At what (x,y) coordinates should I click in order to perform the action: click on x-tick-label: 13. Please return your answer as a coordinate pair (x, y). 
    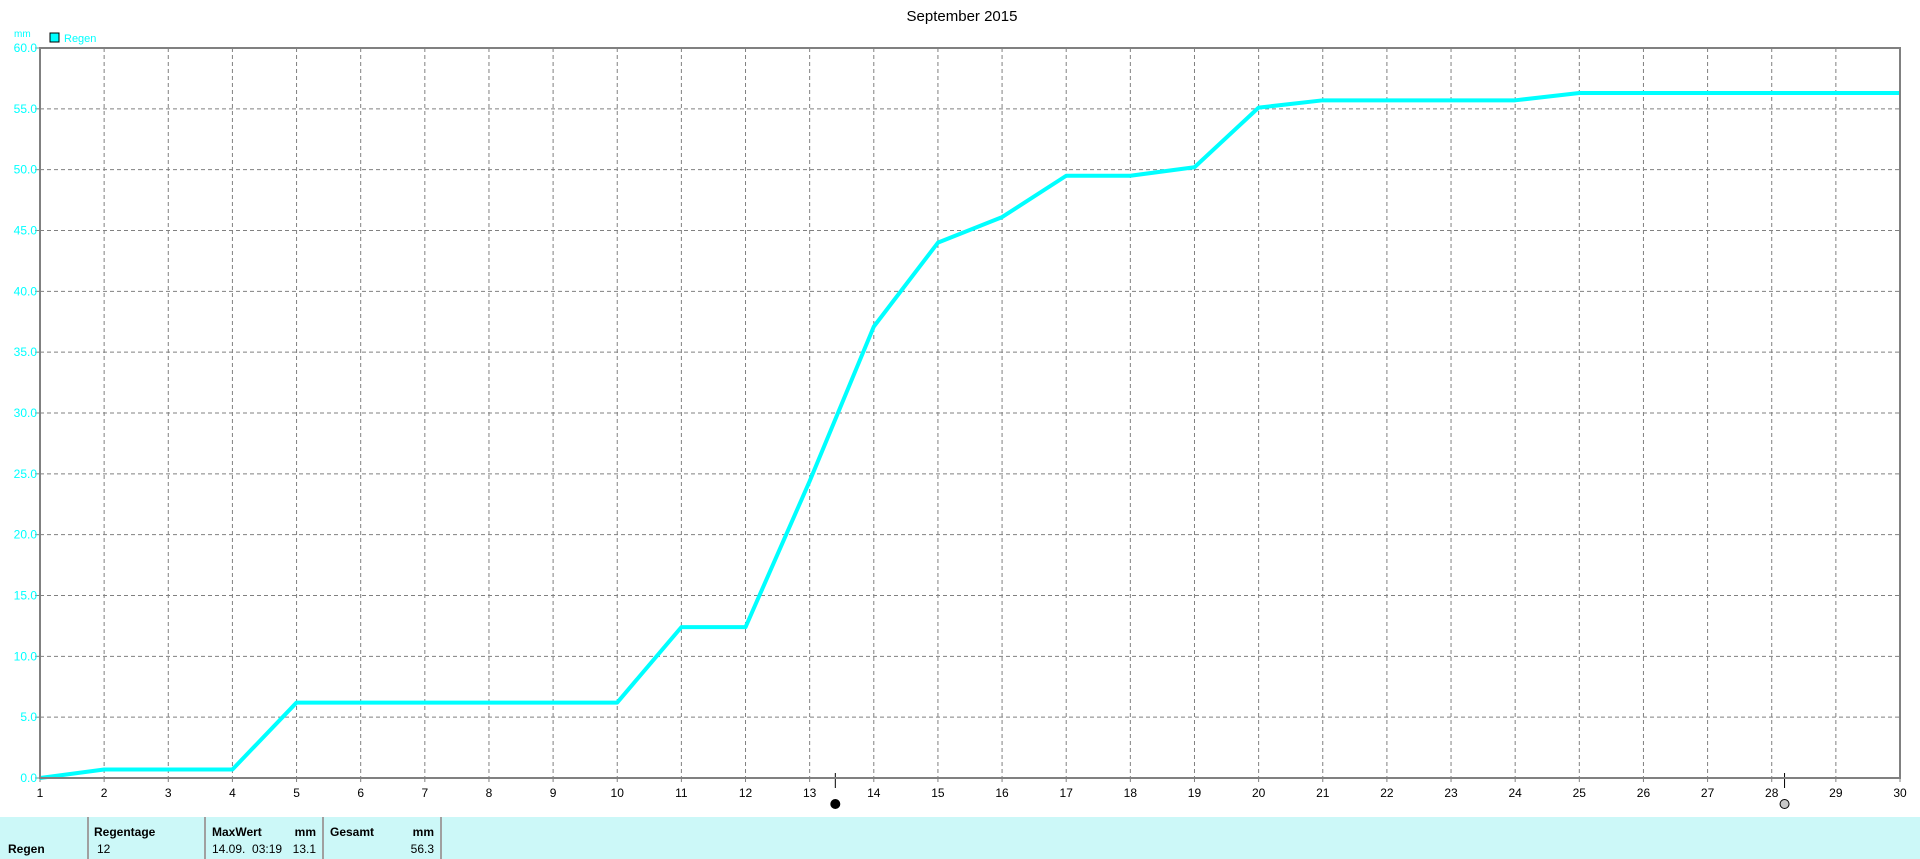
    Looking at the image, I should click on (810, 793).